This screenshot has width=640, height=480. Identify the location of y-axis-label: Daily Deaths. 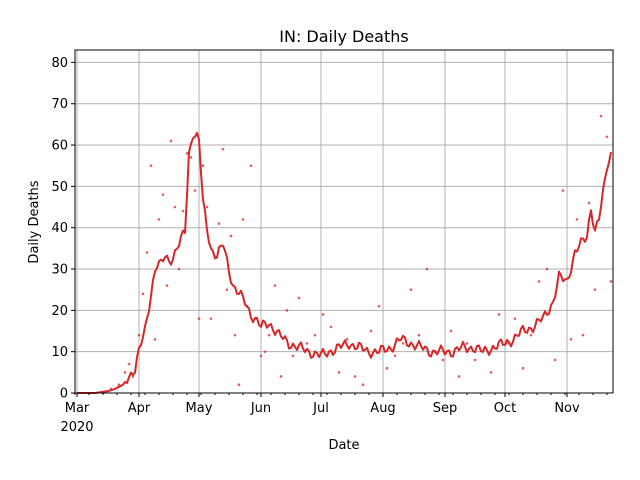
(34, 221).